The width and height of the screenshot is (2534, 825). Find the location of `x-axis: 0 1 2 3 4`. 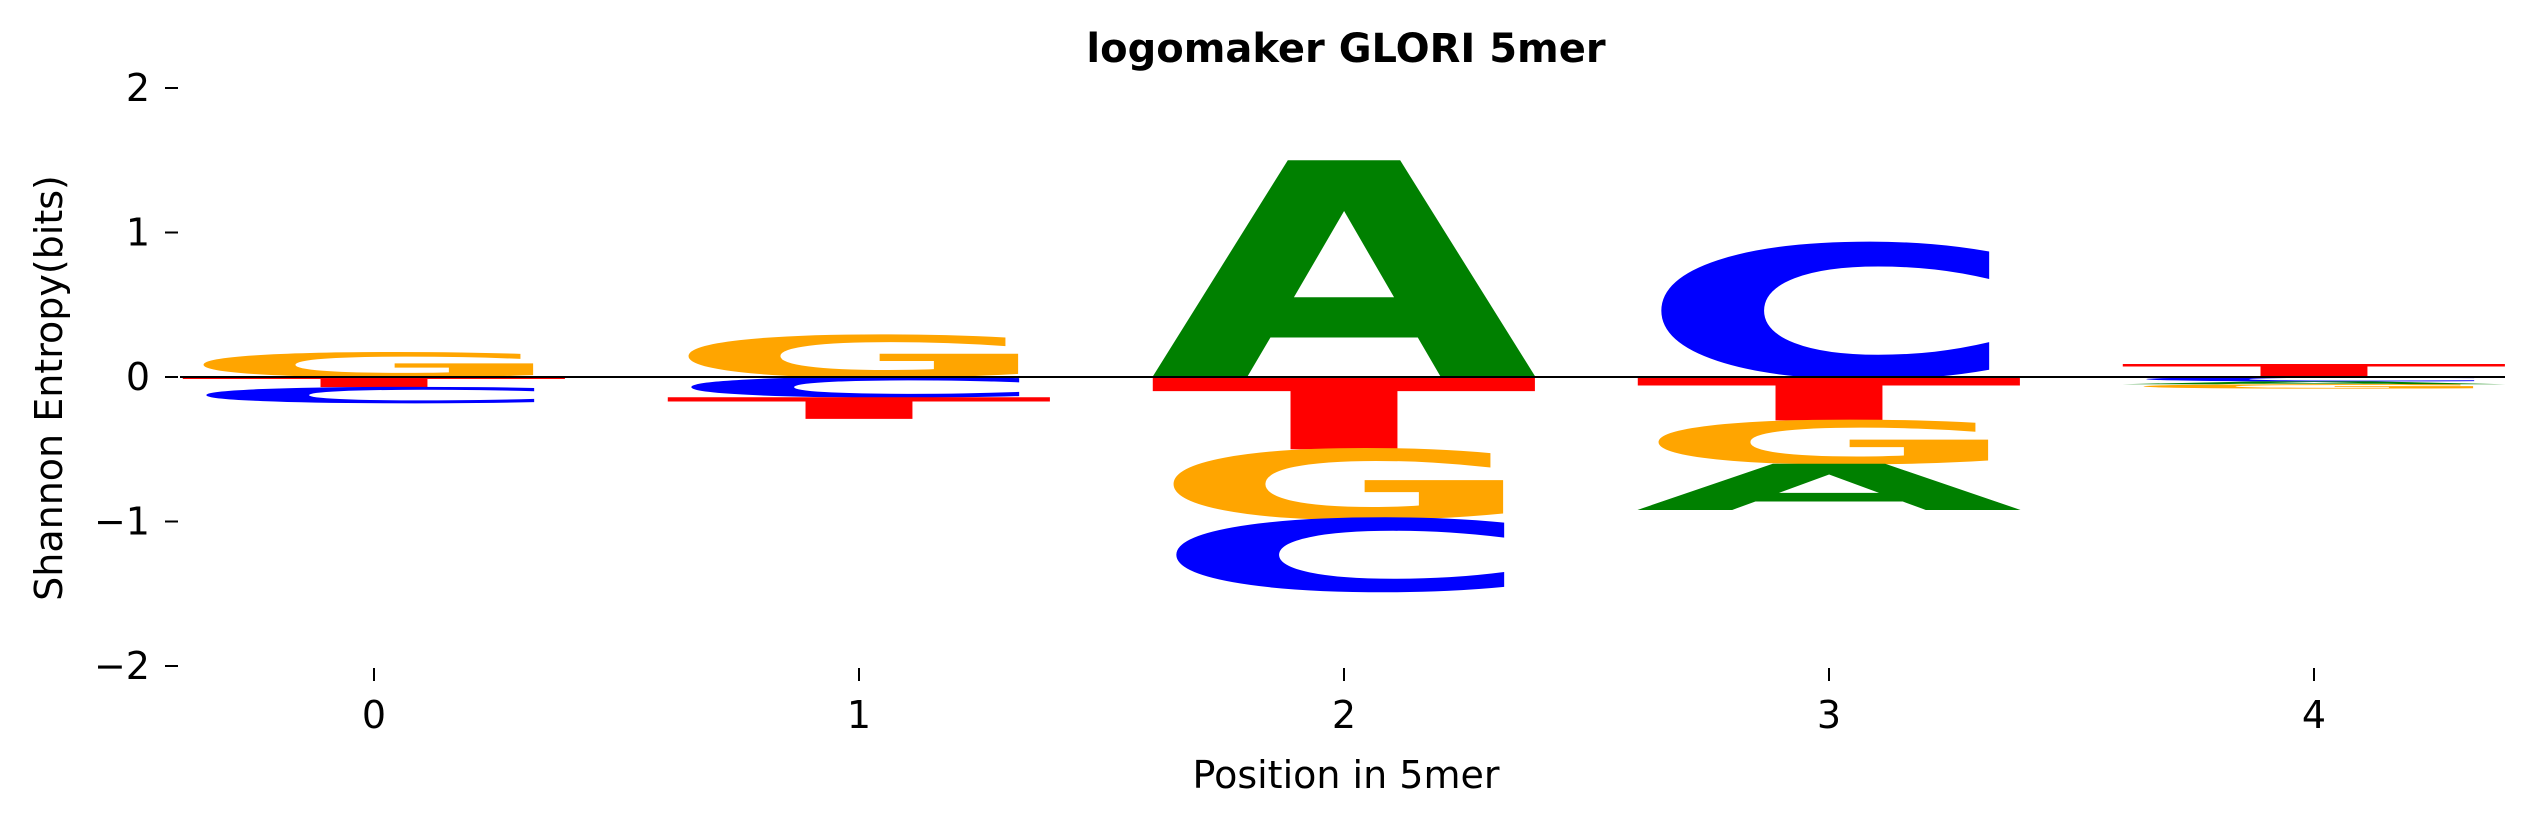

x-axis: 0 1 2 3 4 is located at coordinates (1344, 702).